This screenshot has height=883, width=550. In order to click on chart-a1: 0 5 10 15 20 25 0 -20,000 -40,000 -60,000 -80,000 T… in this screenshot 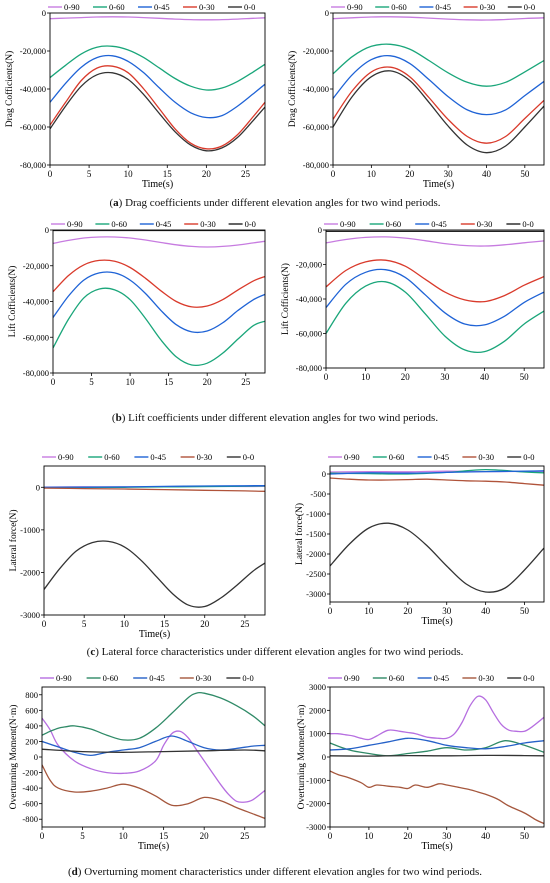, I will do `click(135, 96)`.